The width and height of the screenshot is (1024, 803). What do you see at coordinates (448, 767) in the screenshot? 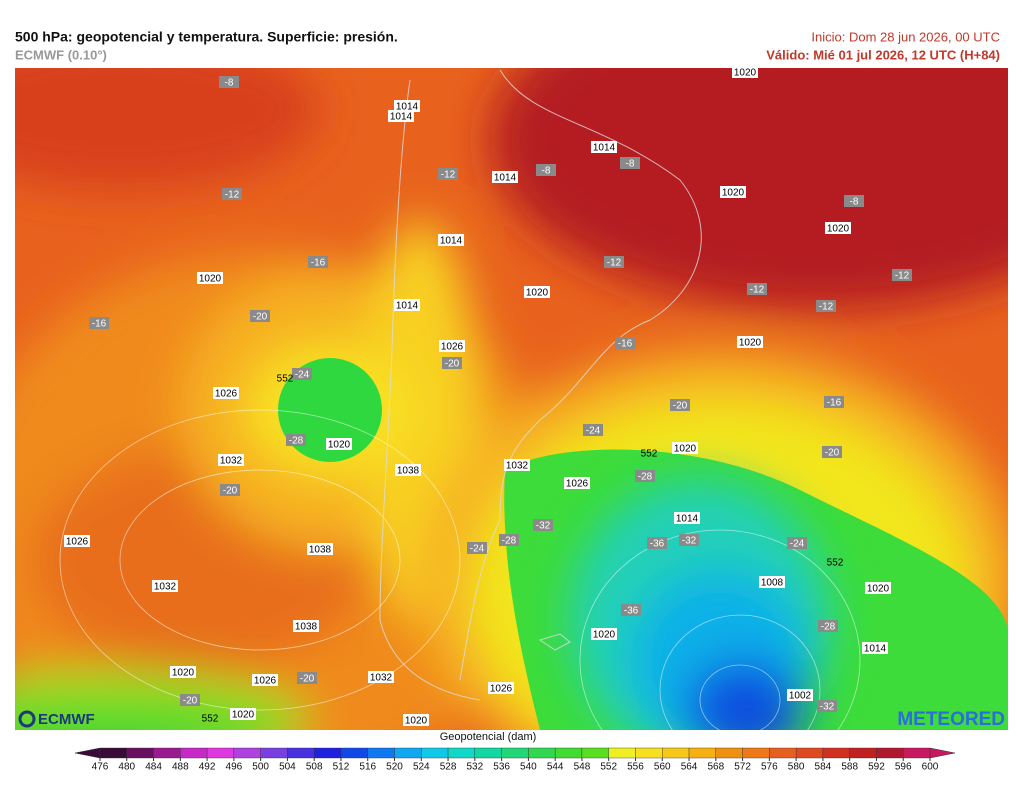
I see `colorbar-tick-label: 528` at bounding box center [448, 767].